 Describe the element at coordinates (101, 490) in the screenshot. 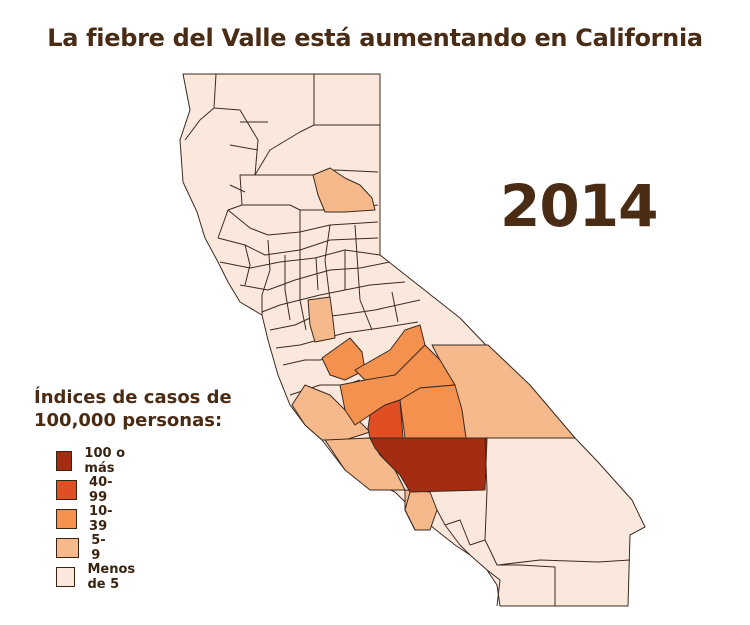

I see `legend-label: 40-99` at that location.